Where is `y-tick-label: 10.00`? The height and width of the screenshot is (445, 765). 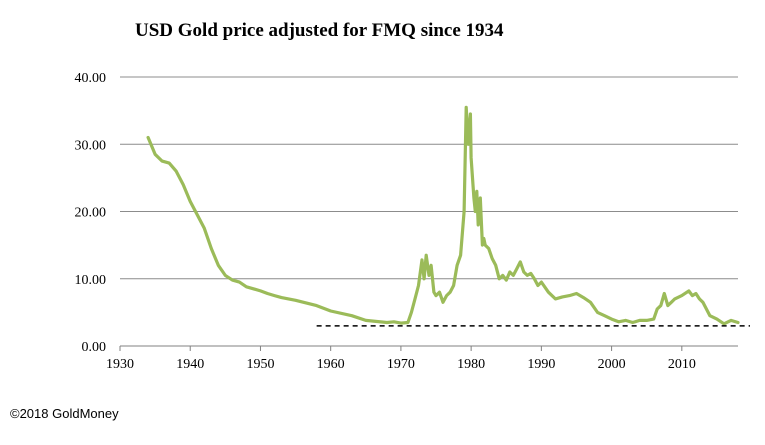 y-tick-label: 10.00 is located at coordinates (91, 280).